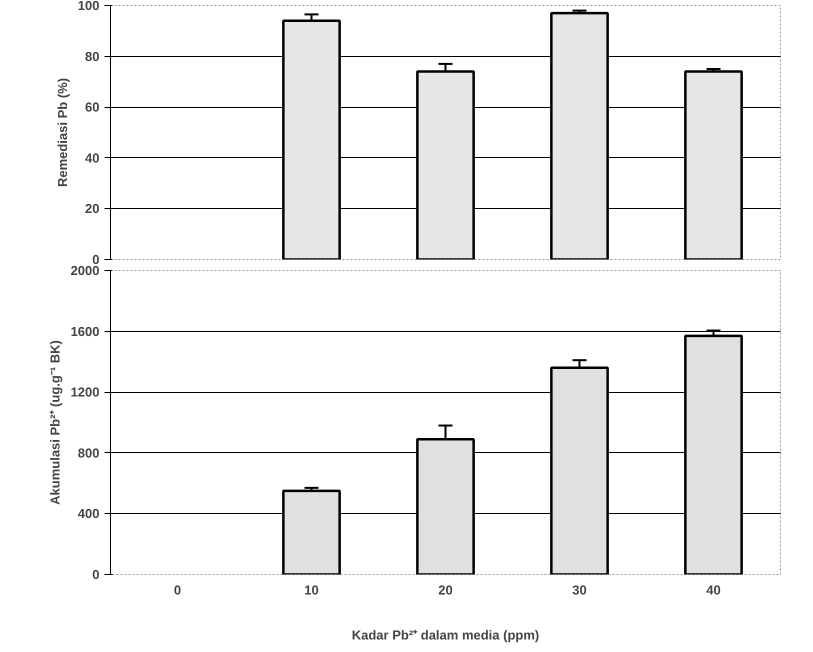 The width and height of the screenshot is (813, 652). Describe the element at coordinates (445, 590) in the screenshot. I see `x-tick-label: 20` at that location.